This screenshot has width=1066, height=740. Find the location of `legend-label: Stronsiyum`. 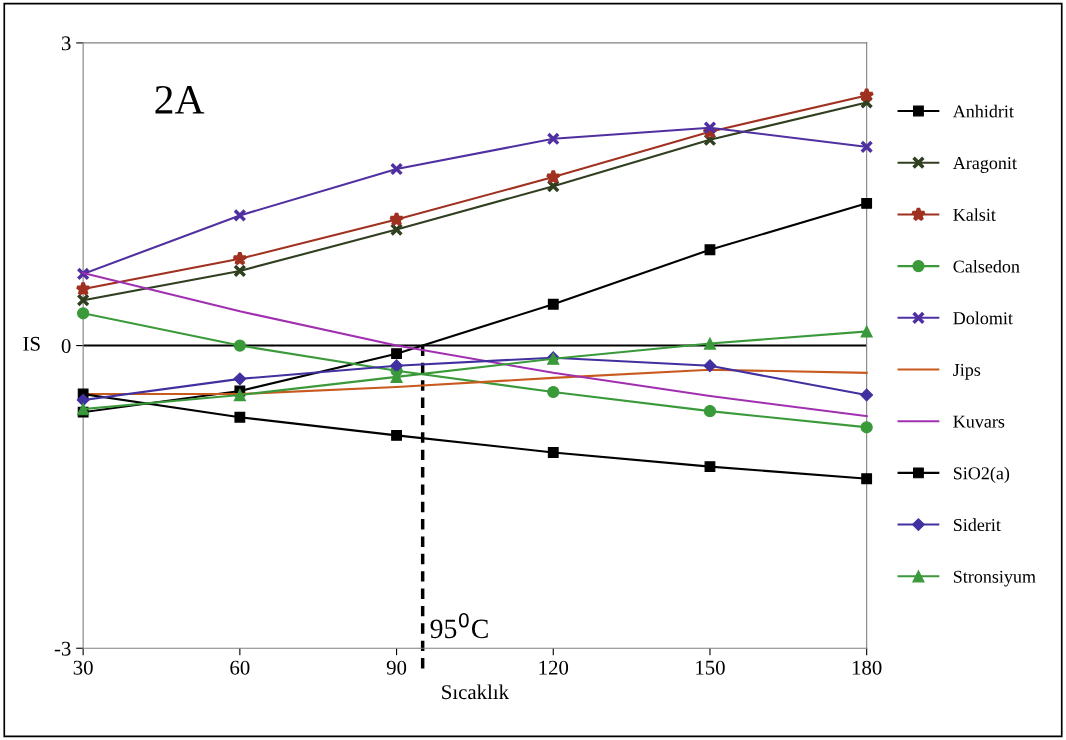

legend-label: Stronsiyum is located at coordinates (994, 578).